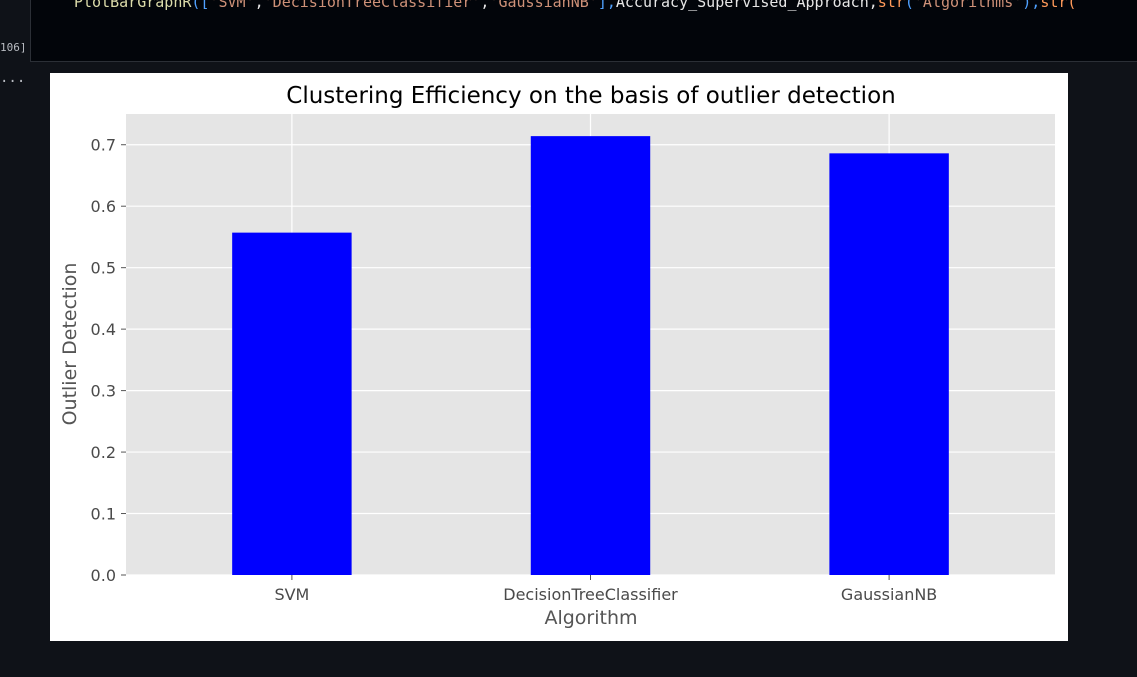 The image size is (1137, 677). Describe the element at coordinates (103, 206) in the screenshot. I see `y-tick-label: 0.6` at that location.